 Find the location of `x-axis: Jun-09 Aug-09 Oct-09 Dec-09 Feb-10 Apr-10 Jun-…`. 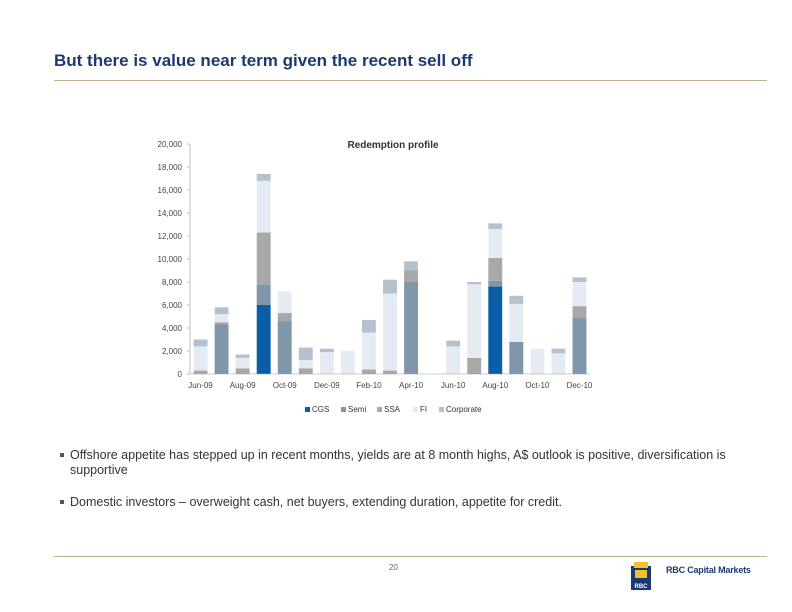

x-axis: Jun-09 Aug-09 Oct-09 Dec-09 Feb-10 Apr-10 Jun-… is located at coordinates (390, 381).